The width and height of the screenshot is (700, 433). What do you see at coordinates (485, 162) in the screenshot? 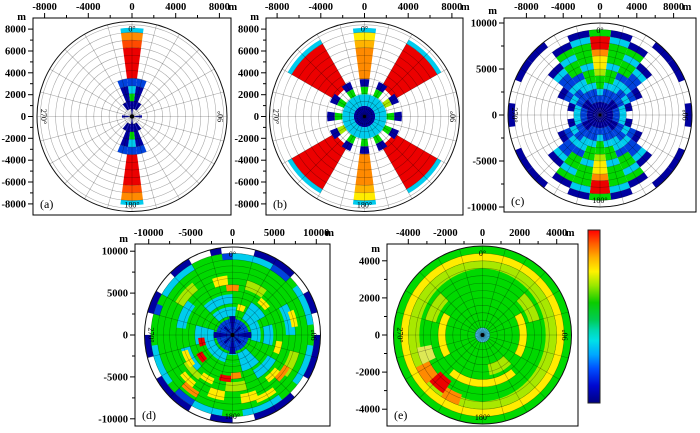
I see `y-tick-label: -5000` at bounding box center [485, 162].